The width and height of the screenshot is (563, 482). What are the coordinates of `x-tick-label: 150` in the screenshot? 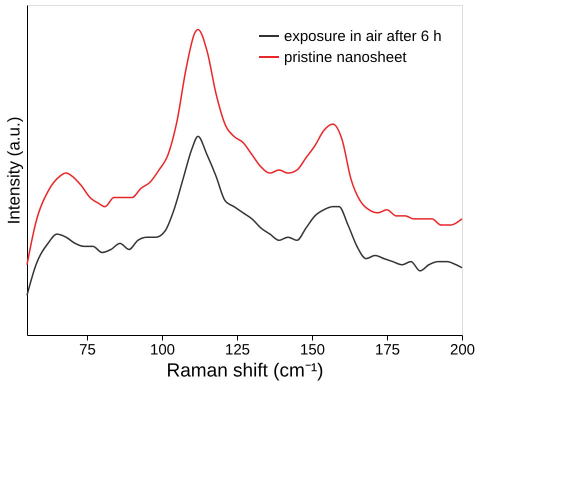 It's located at (313, 350).